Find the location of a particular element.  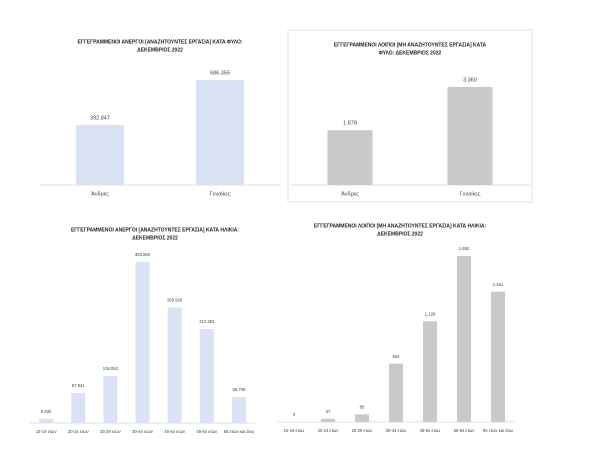

data-label: 1.129 is located at coordinates (430, 313).